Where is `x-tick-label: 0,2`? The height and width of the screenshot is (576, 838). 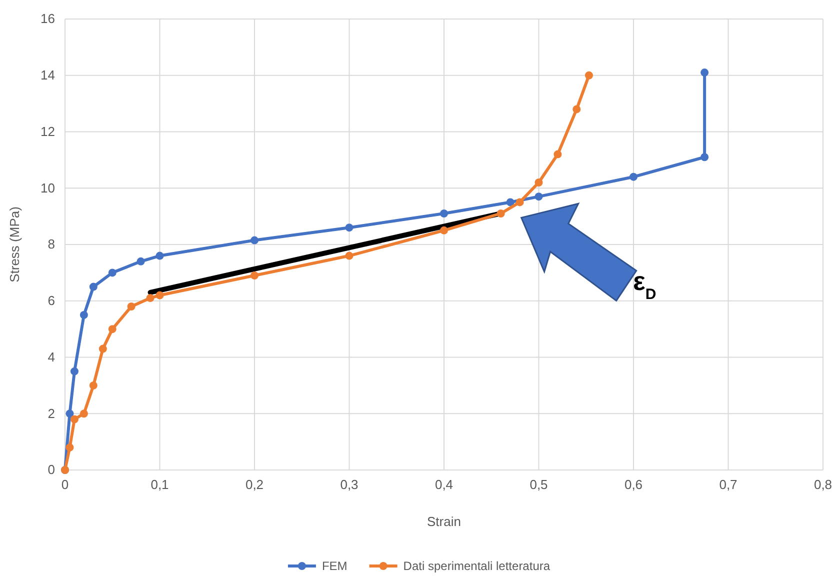 x-tick-label: 0,2 is located at coordinates (254, 484).